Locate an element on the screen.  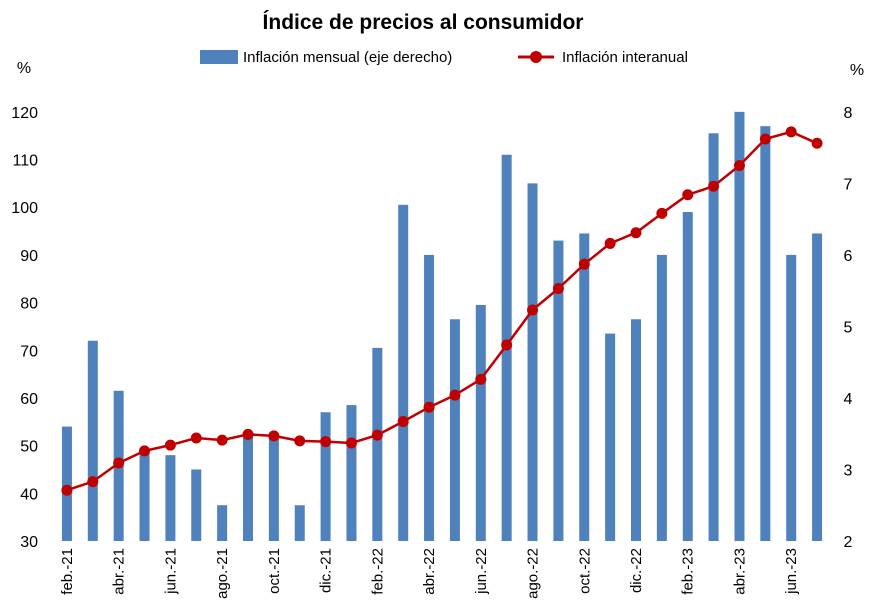
legend-label-bar: Inflación mensual (eje derecho) is located at coordinates (347, 57).